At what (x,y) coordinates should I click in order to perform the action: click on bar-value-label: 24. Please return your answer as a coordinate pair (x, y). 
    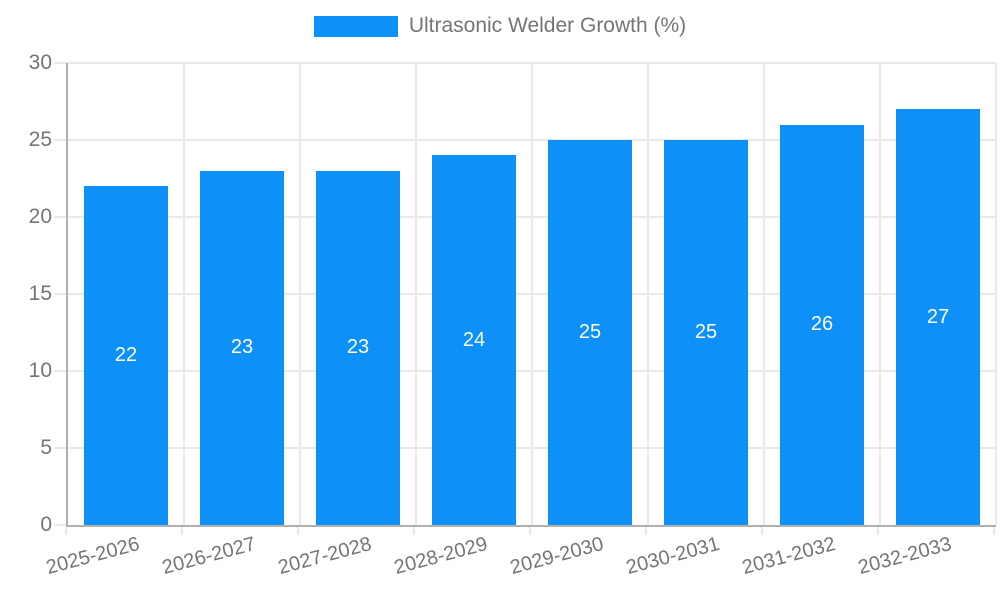
    Looking at the image, I should click on (474, 339).